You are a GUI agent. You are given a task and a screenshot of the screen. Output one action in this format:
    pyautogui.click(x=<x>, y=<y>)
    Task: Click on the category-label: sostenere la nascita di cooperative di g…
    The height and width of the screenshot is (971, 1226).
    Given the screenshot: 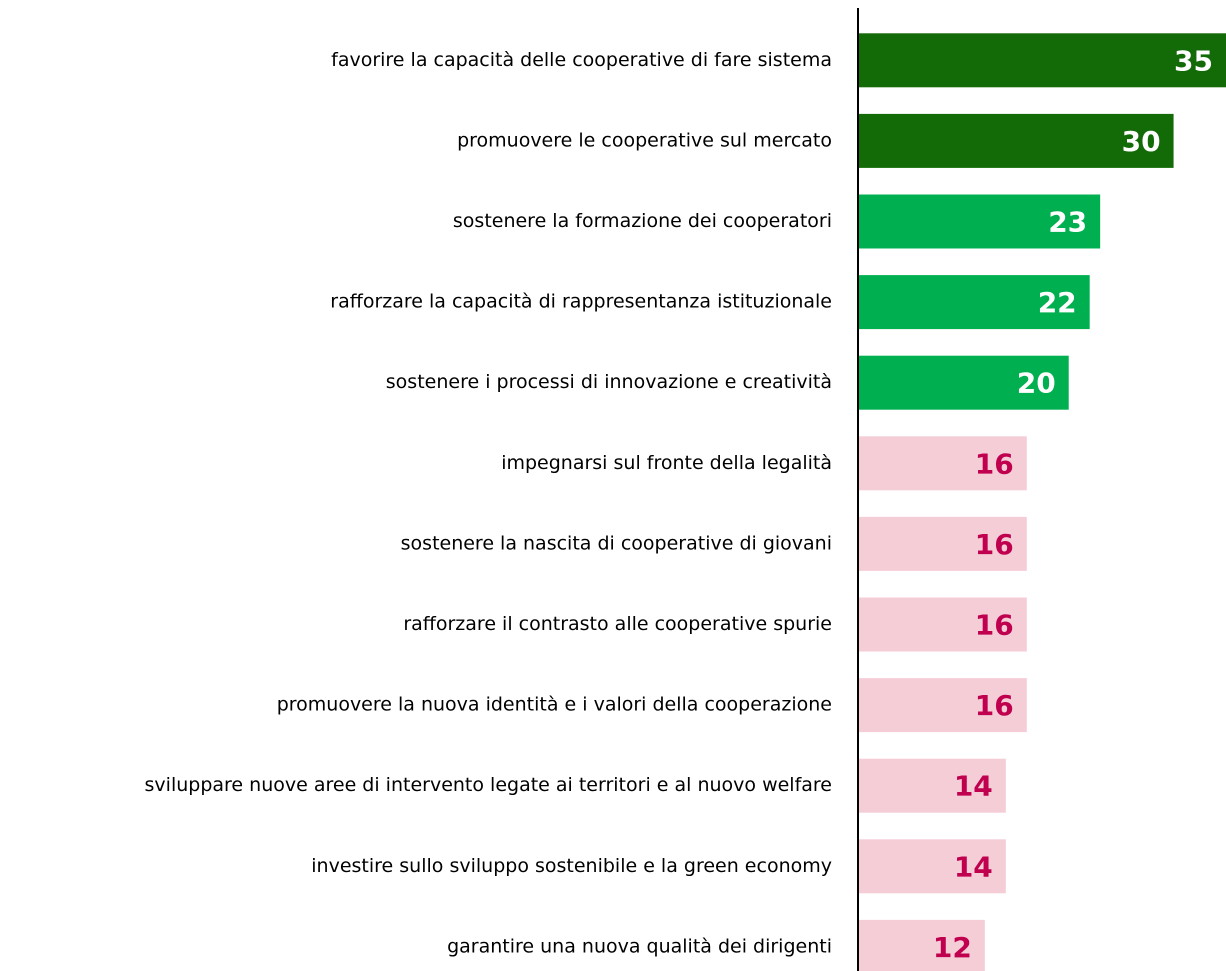 What is the action you would take?
    pyautogui.click(x=616, y=543)
    